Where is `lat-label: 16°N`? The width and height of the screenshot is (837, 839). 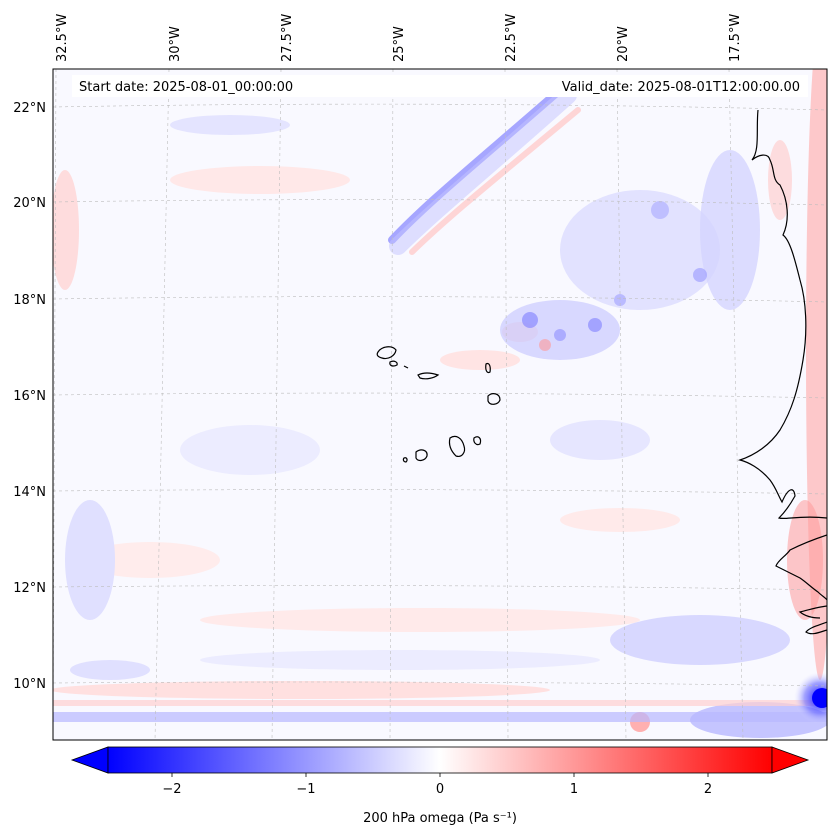 lat-label: 16°N is located at coordinates (29, 396).